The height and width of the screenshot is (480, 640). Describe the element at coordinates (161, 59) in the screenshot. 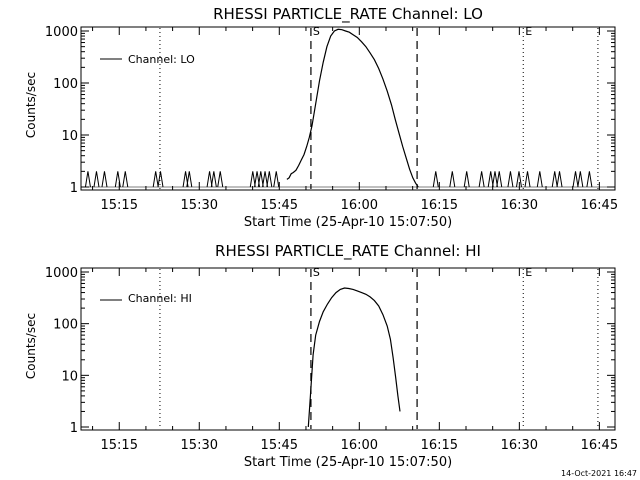

I see `legend-label: Channel: LO` at that location.